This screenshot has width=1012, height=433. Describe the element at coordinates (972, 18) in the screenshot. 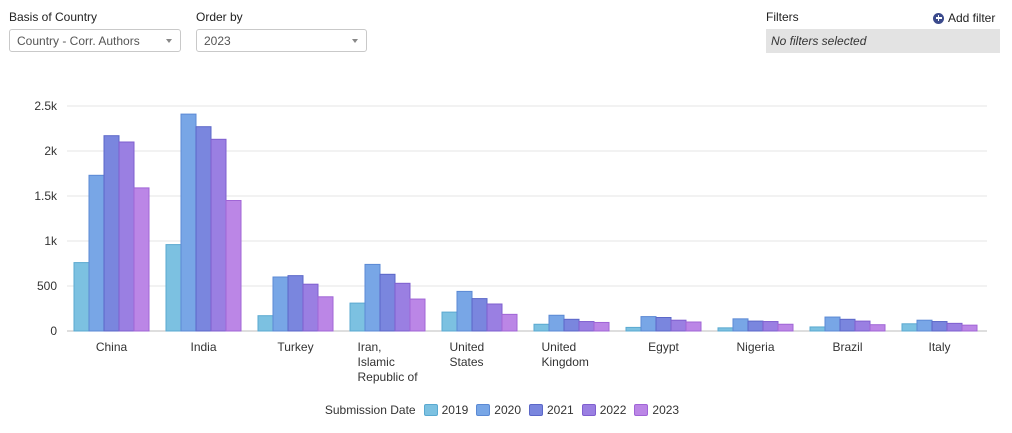

I see `add-filter-label: Add filter` at that location.